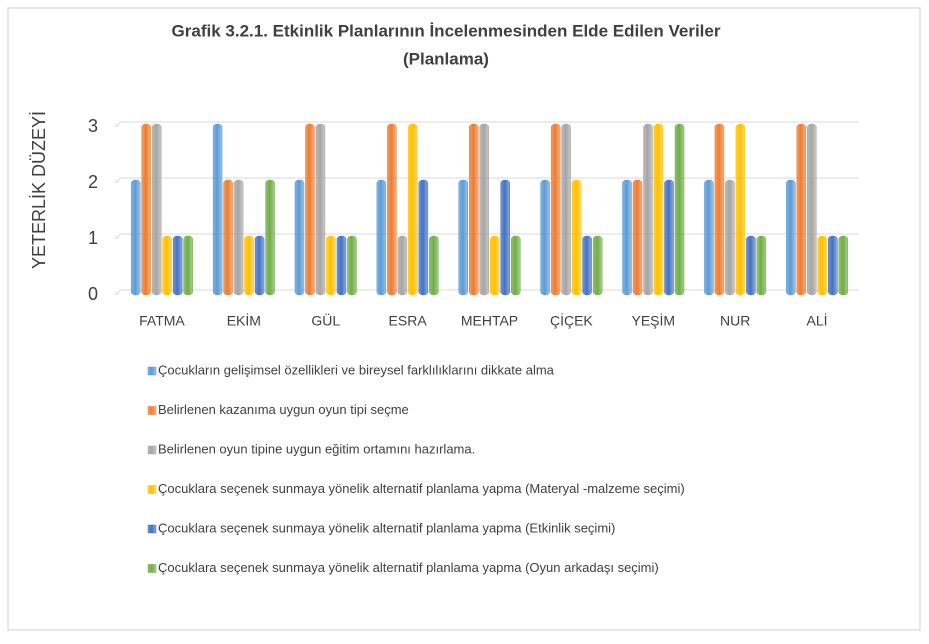  I want to click on x-tick-label: ALİ, so click(817, 320).